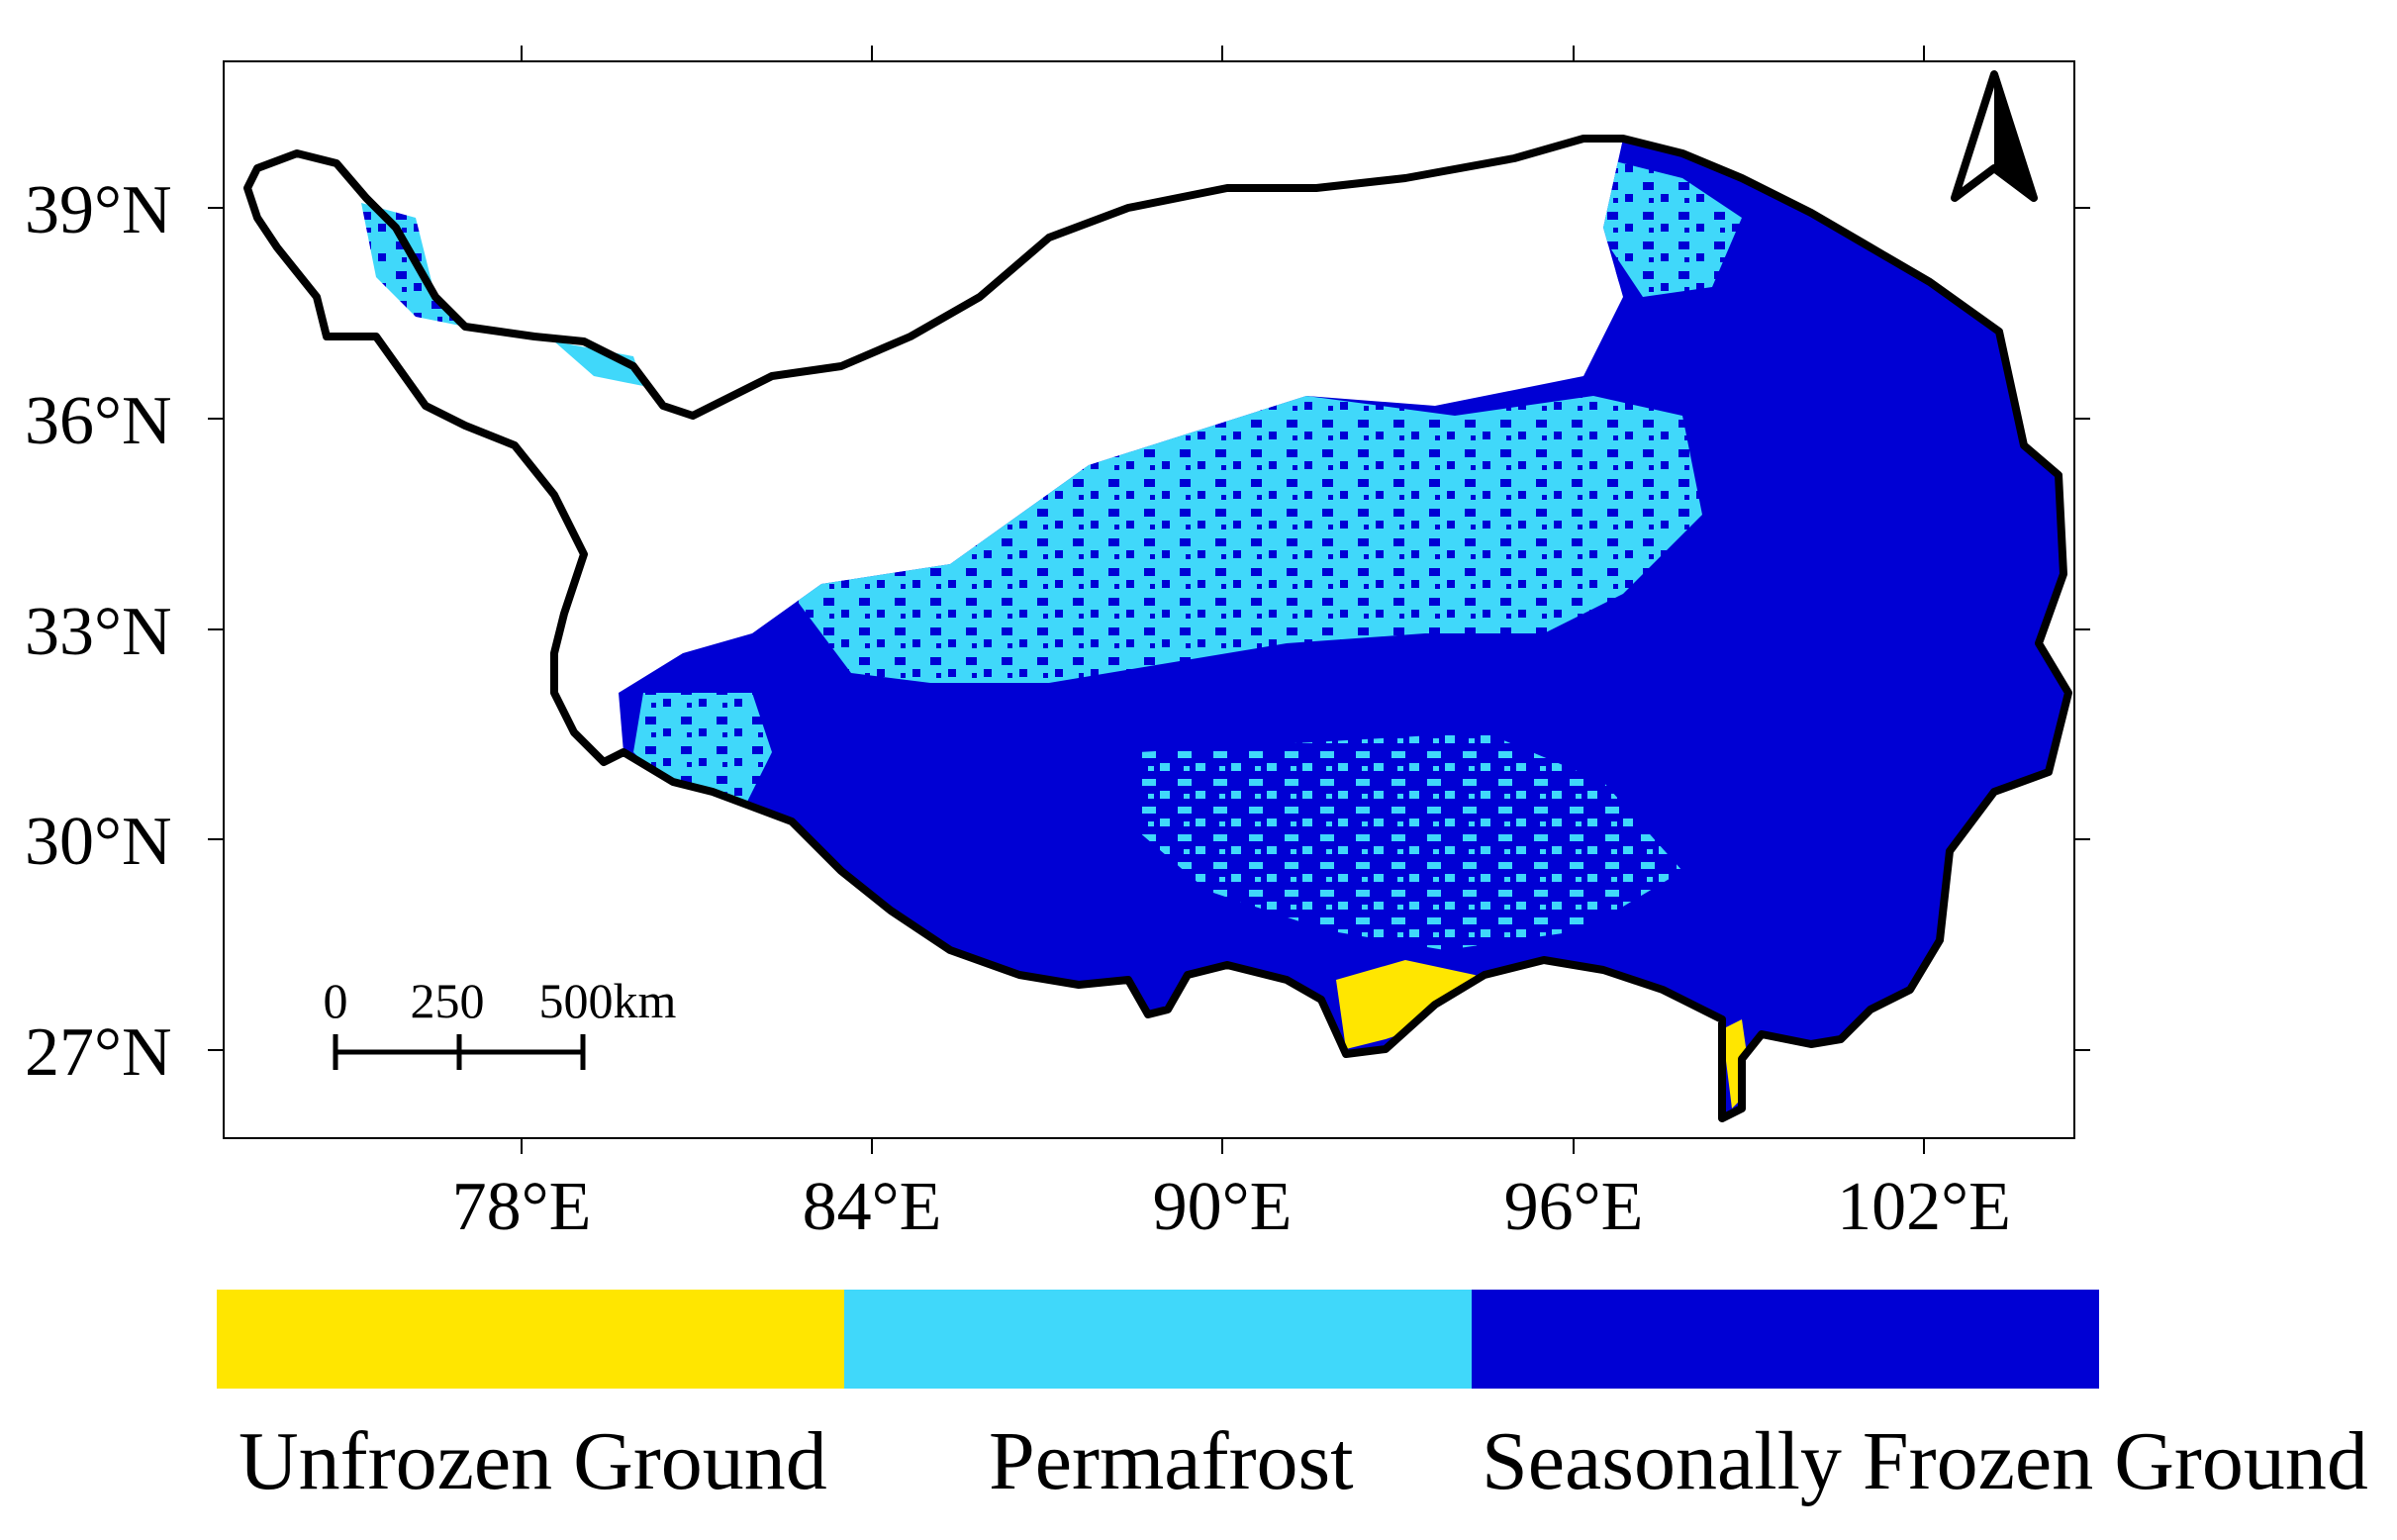 This screenshot has height=1540, width=2397. What do you see at coordinates (501, 1022) in the screenshot?
I see `scale-bar: 0 250 500km` at bounding box center [501, 1022].